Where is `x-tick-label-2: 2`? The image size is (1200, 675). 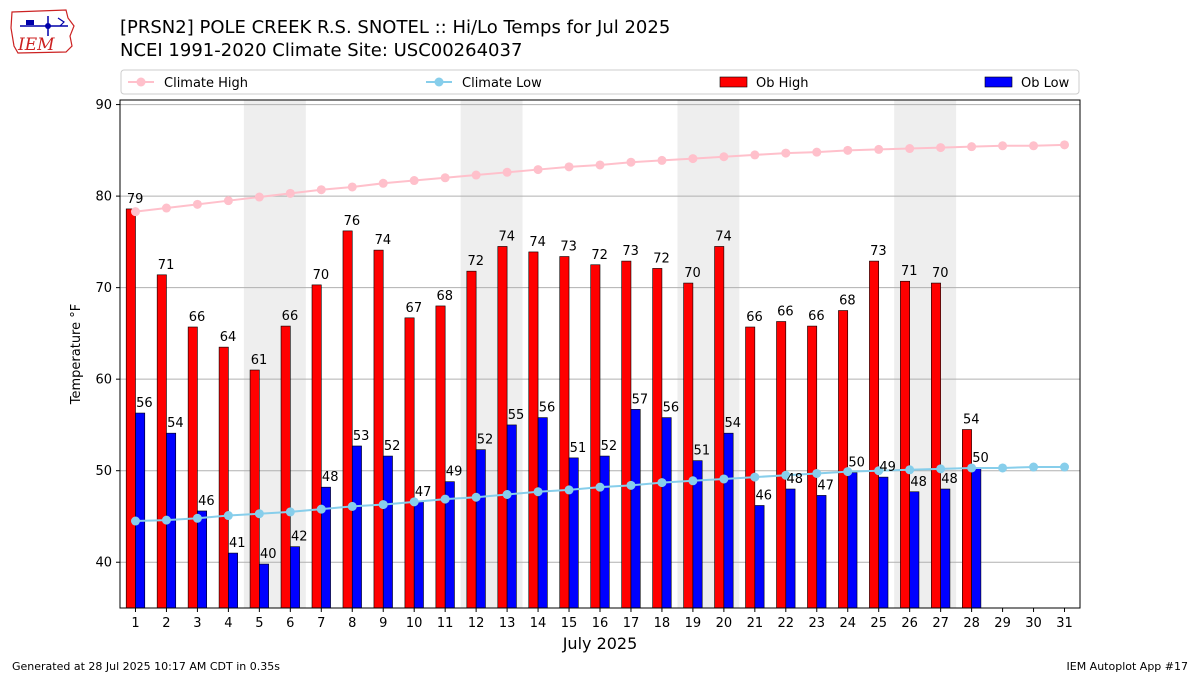 x-tick-label-2: 2 is located at coordinates (166, 623).